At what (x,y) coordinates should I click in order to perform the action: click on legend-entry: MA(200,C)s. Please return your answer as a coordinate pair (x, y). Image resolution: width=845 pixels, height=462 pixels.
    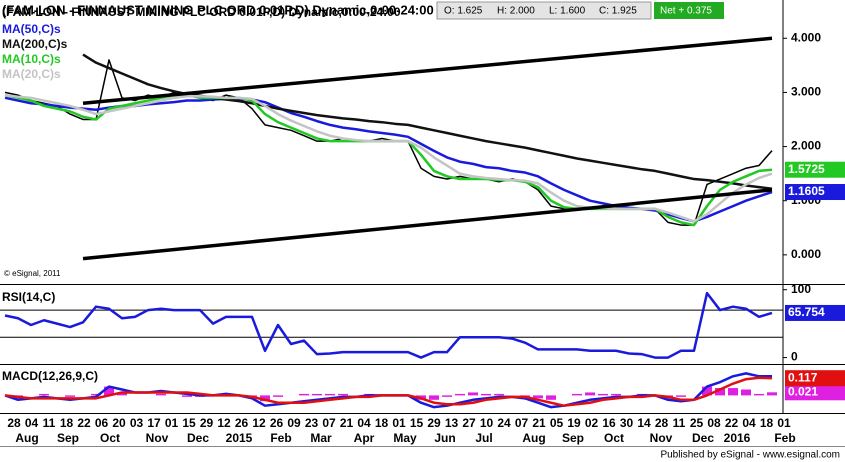
    Looking at the image, I should click on (35, 44).